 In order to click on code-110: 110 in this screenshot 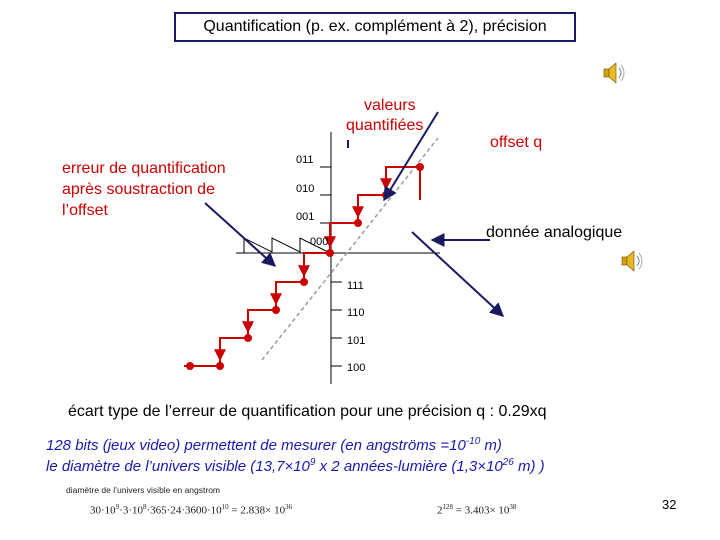, I will do `click(356, 313)`.